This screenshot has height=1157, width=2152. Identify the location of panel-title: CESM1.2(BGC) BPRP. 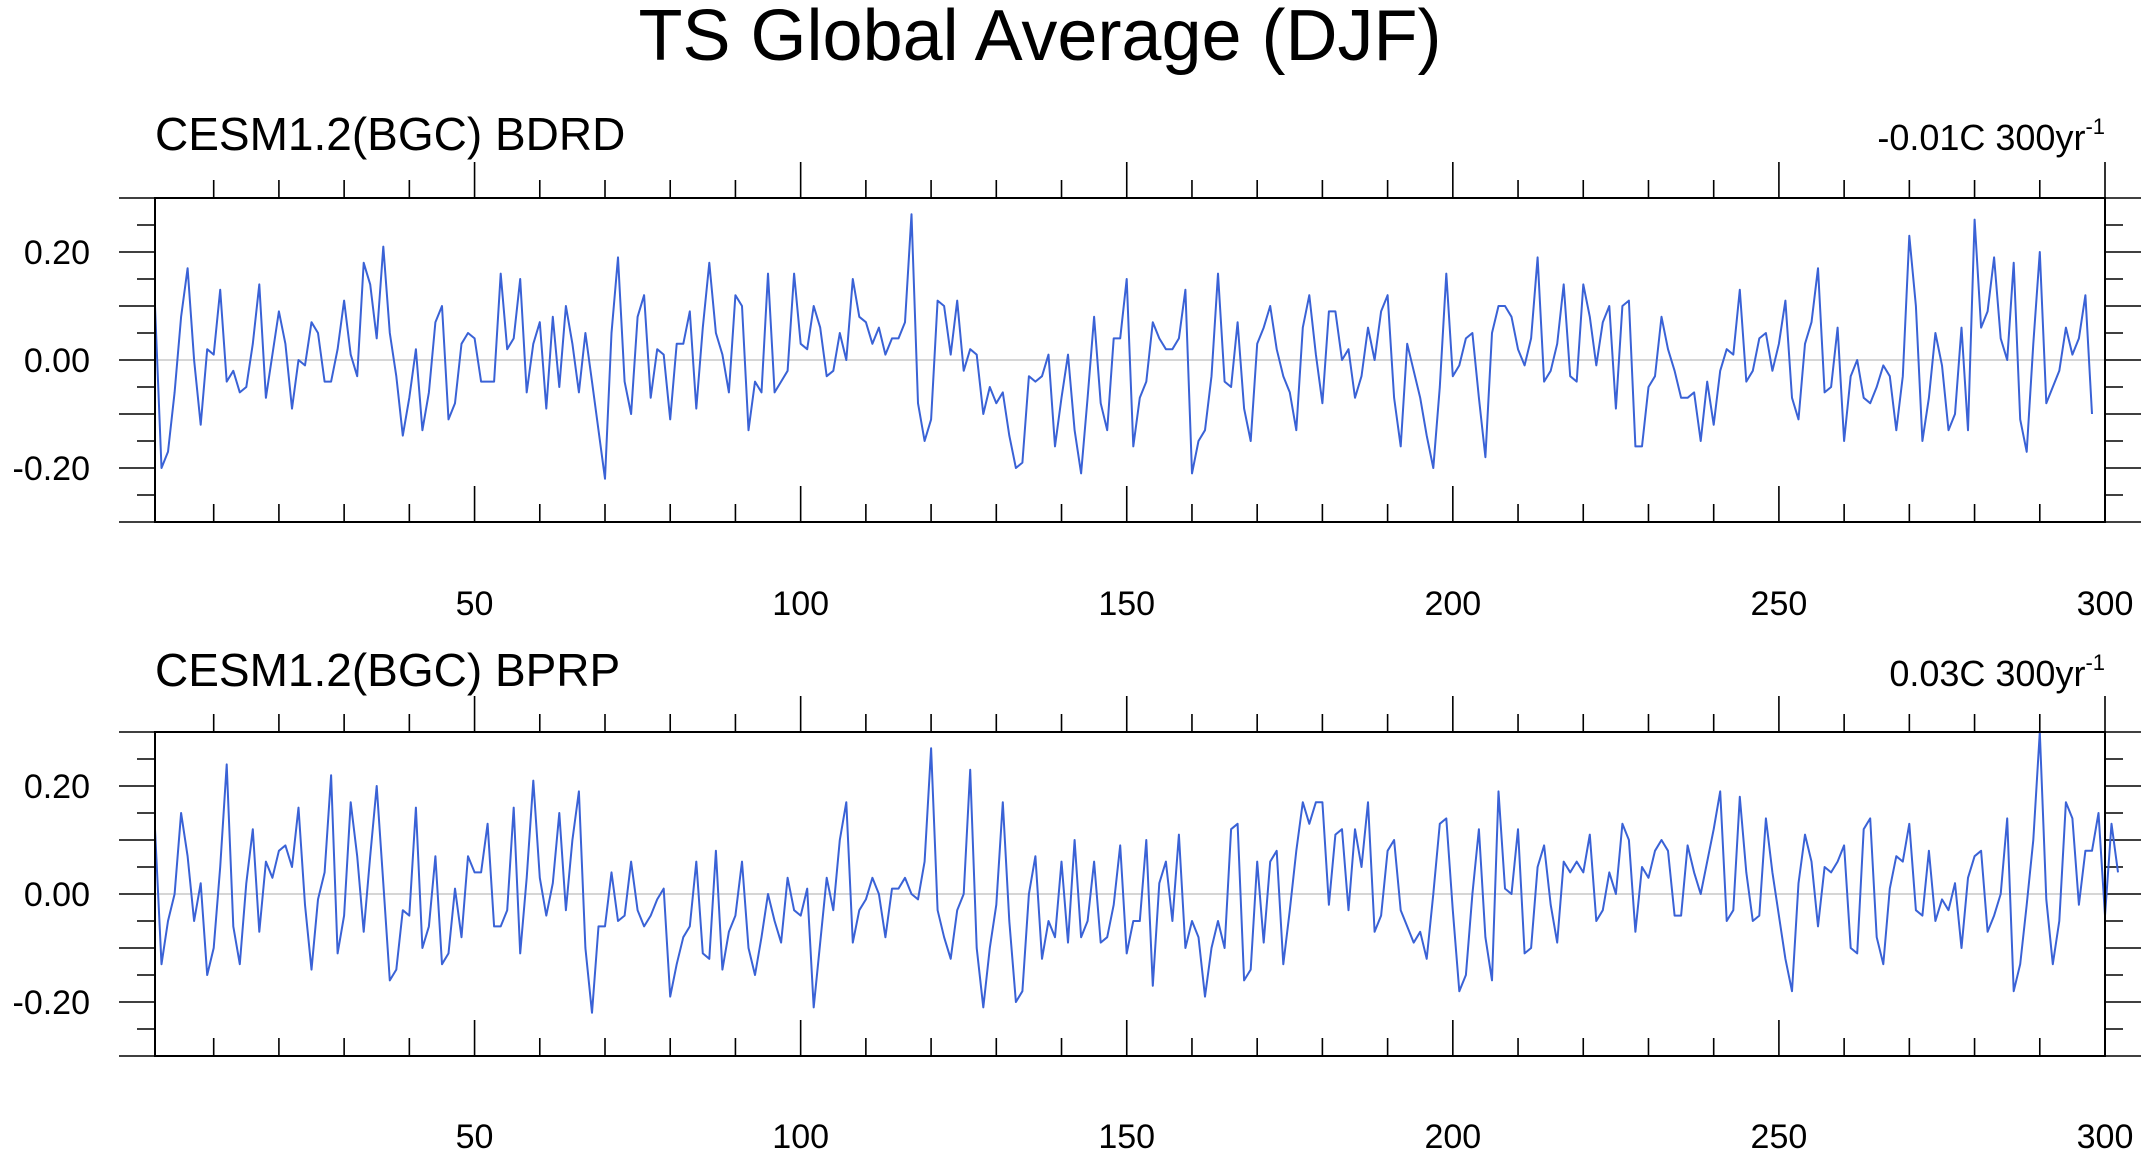
(387, 670).